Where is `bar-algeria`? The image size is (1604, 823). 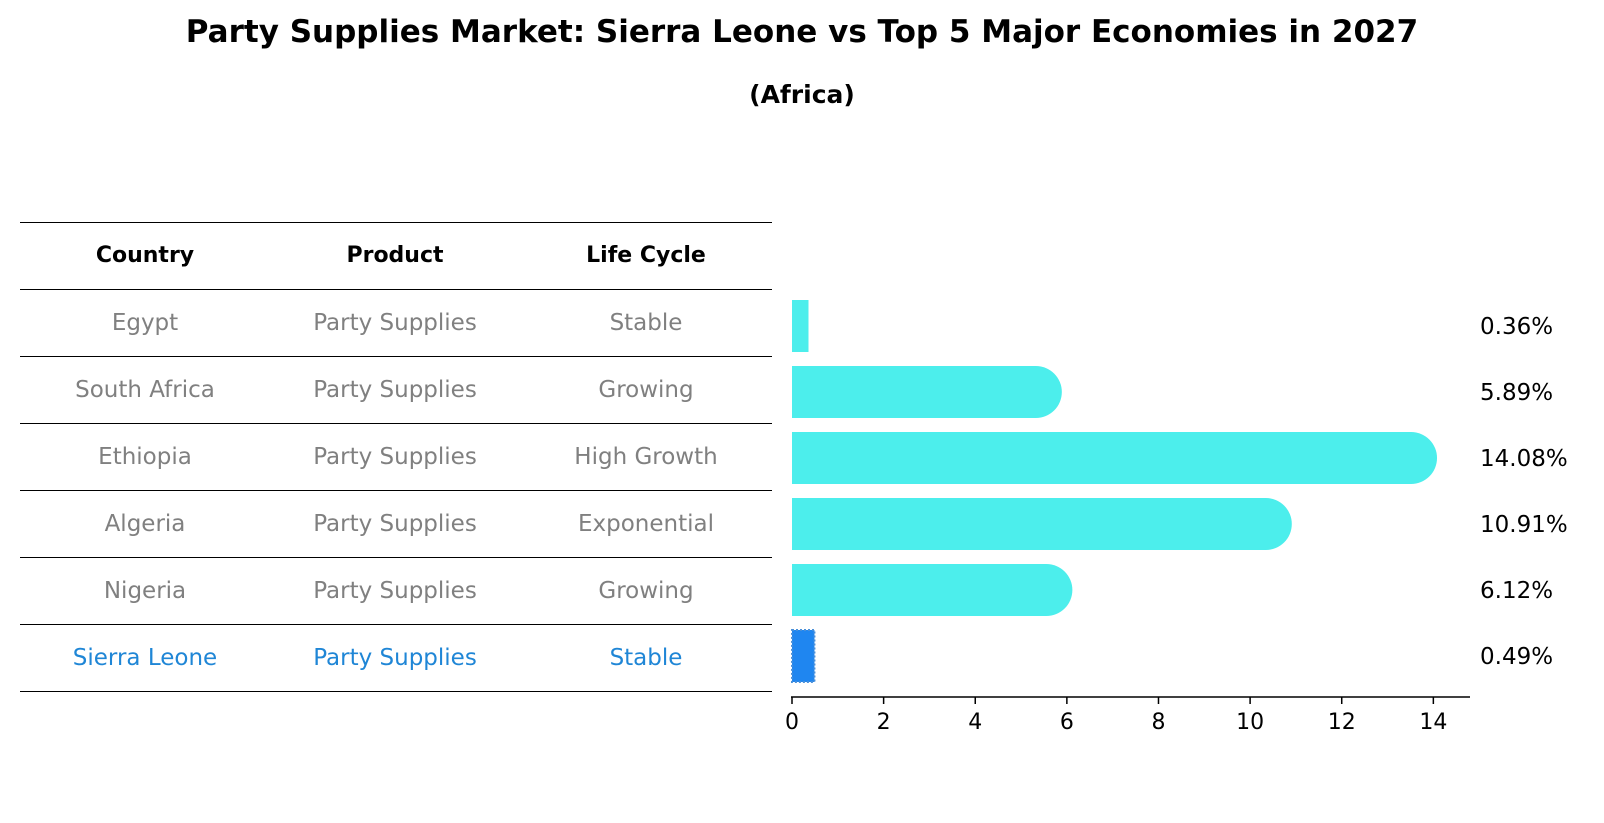
bar-algeria is located at coordinates (1042, 524).